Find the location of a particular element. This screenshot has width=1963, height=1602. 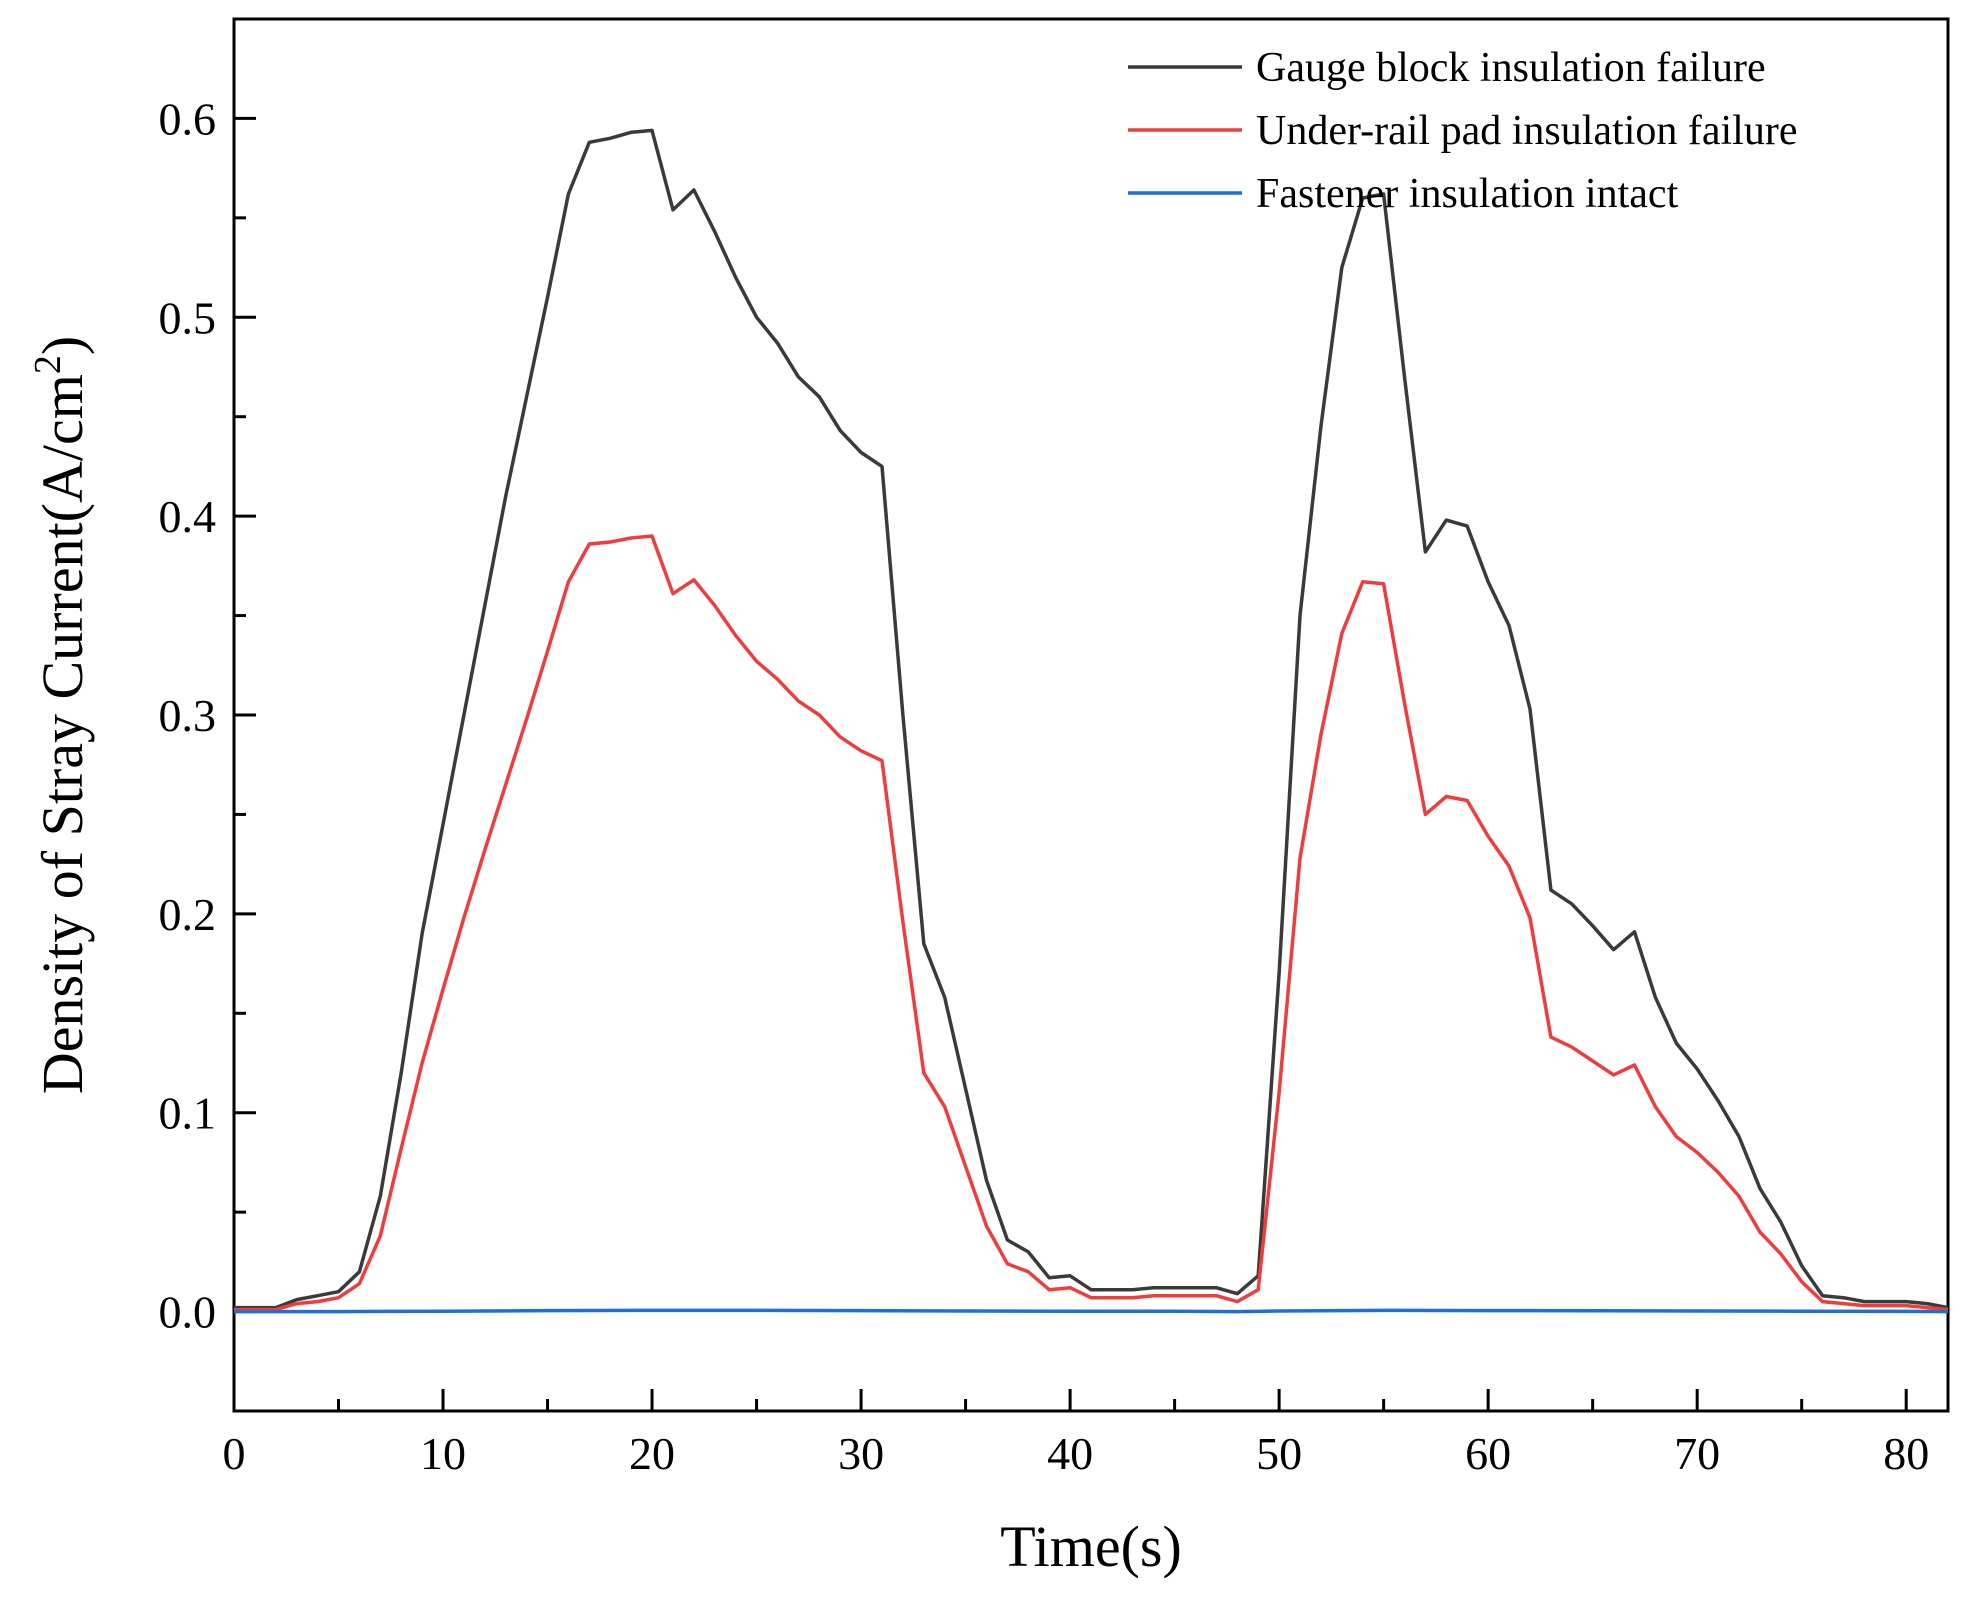

x-tick-label: 20 is located at coordinates (652, 1453).